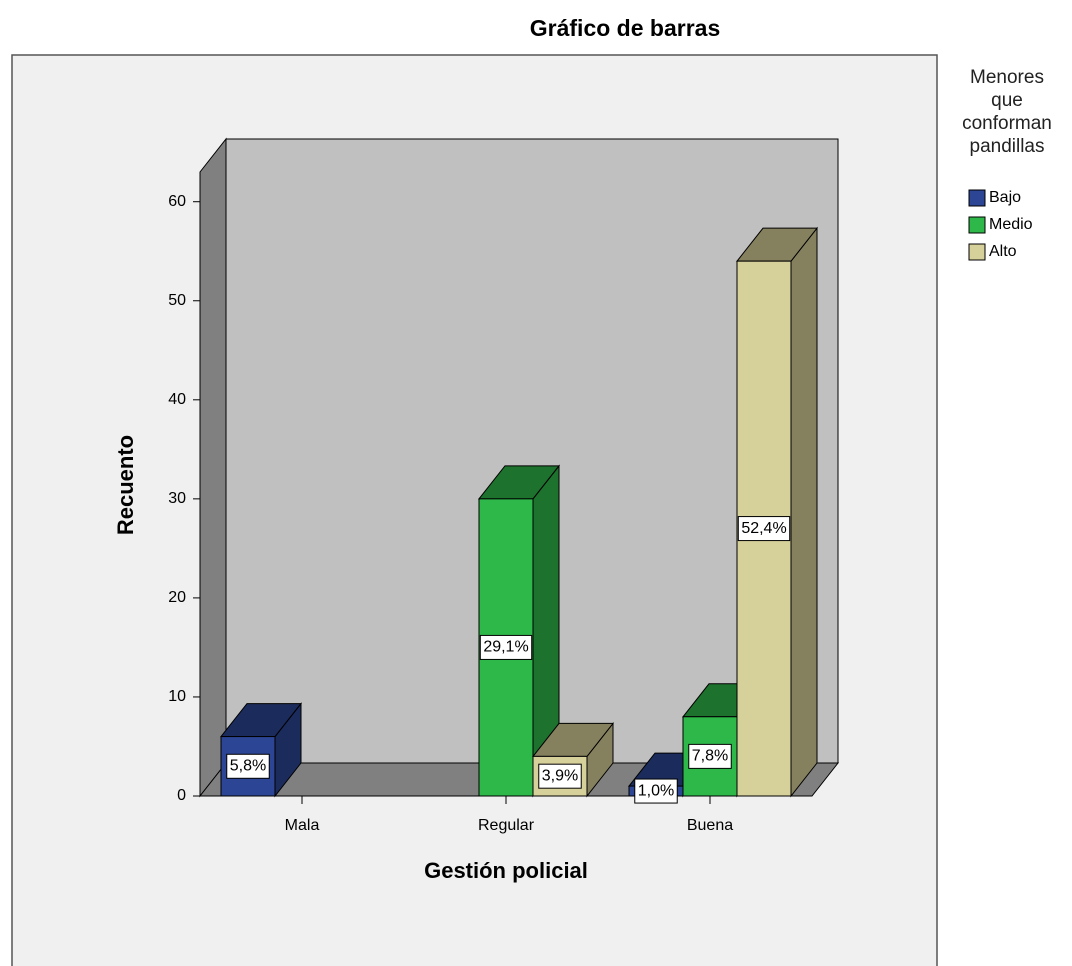  I want to click on data-label: 29,1%, so click(506, 647).